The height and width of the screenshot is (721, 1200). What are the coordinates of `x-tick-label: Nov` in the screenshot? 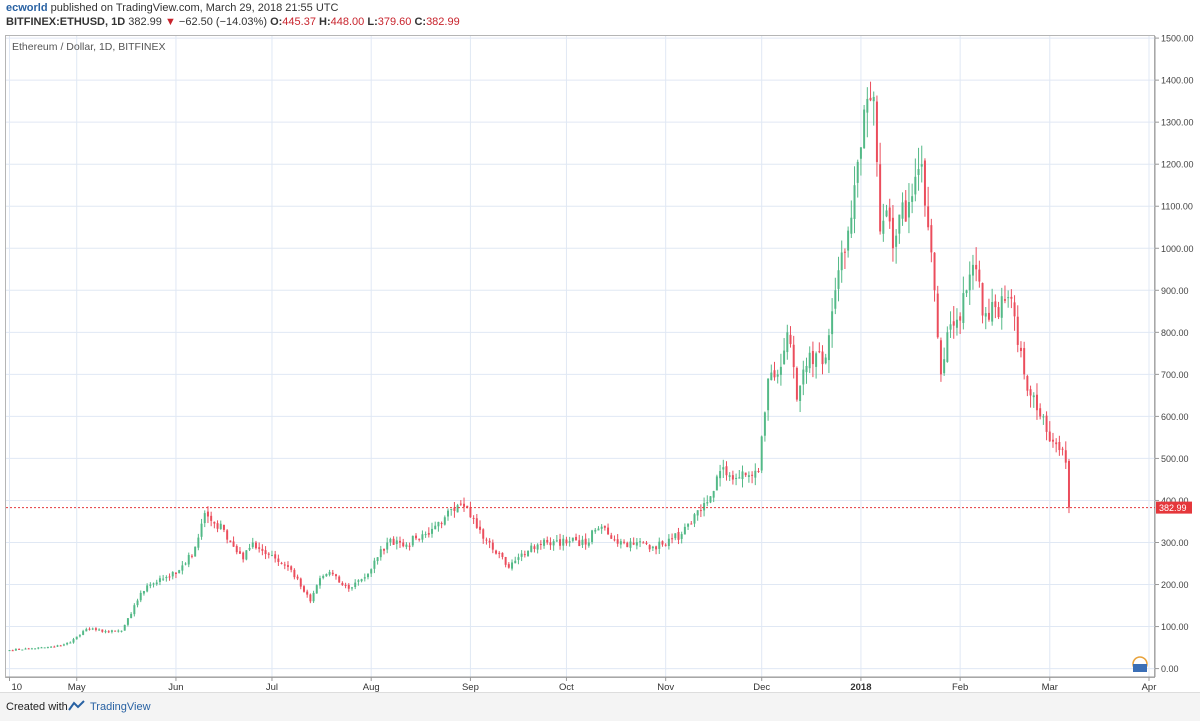 It's located at (665, 687).